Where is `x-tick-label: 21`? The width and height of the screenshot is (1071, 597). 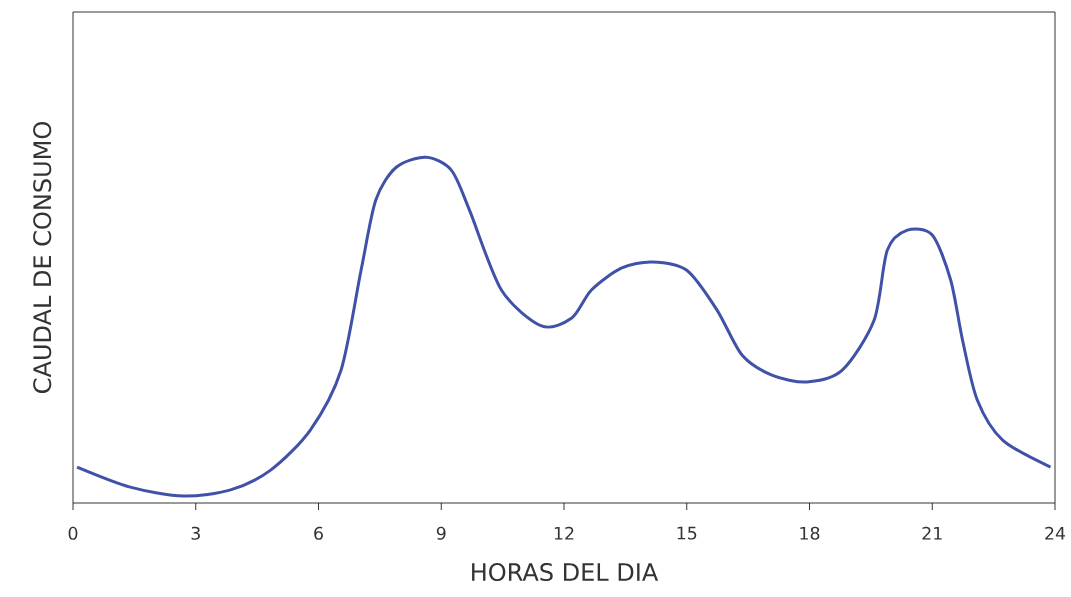 x-tick-label: 21 is located at coordinates (932, 533).